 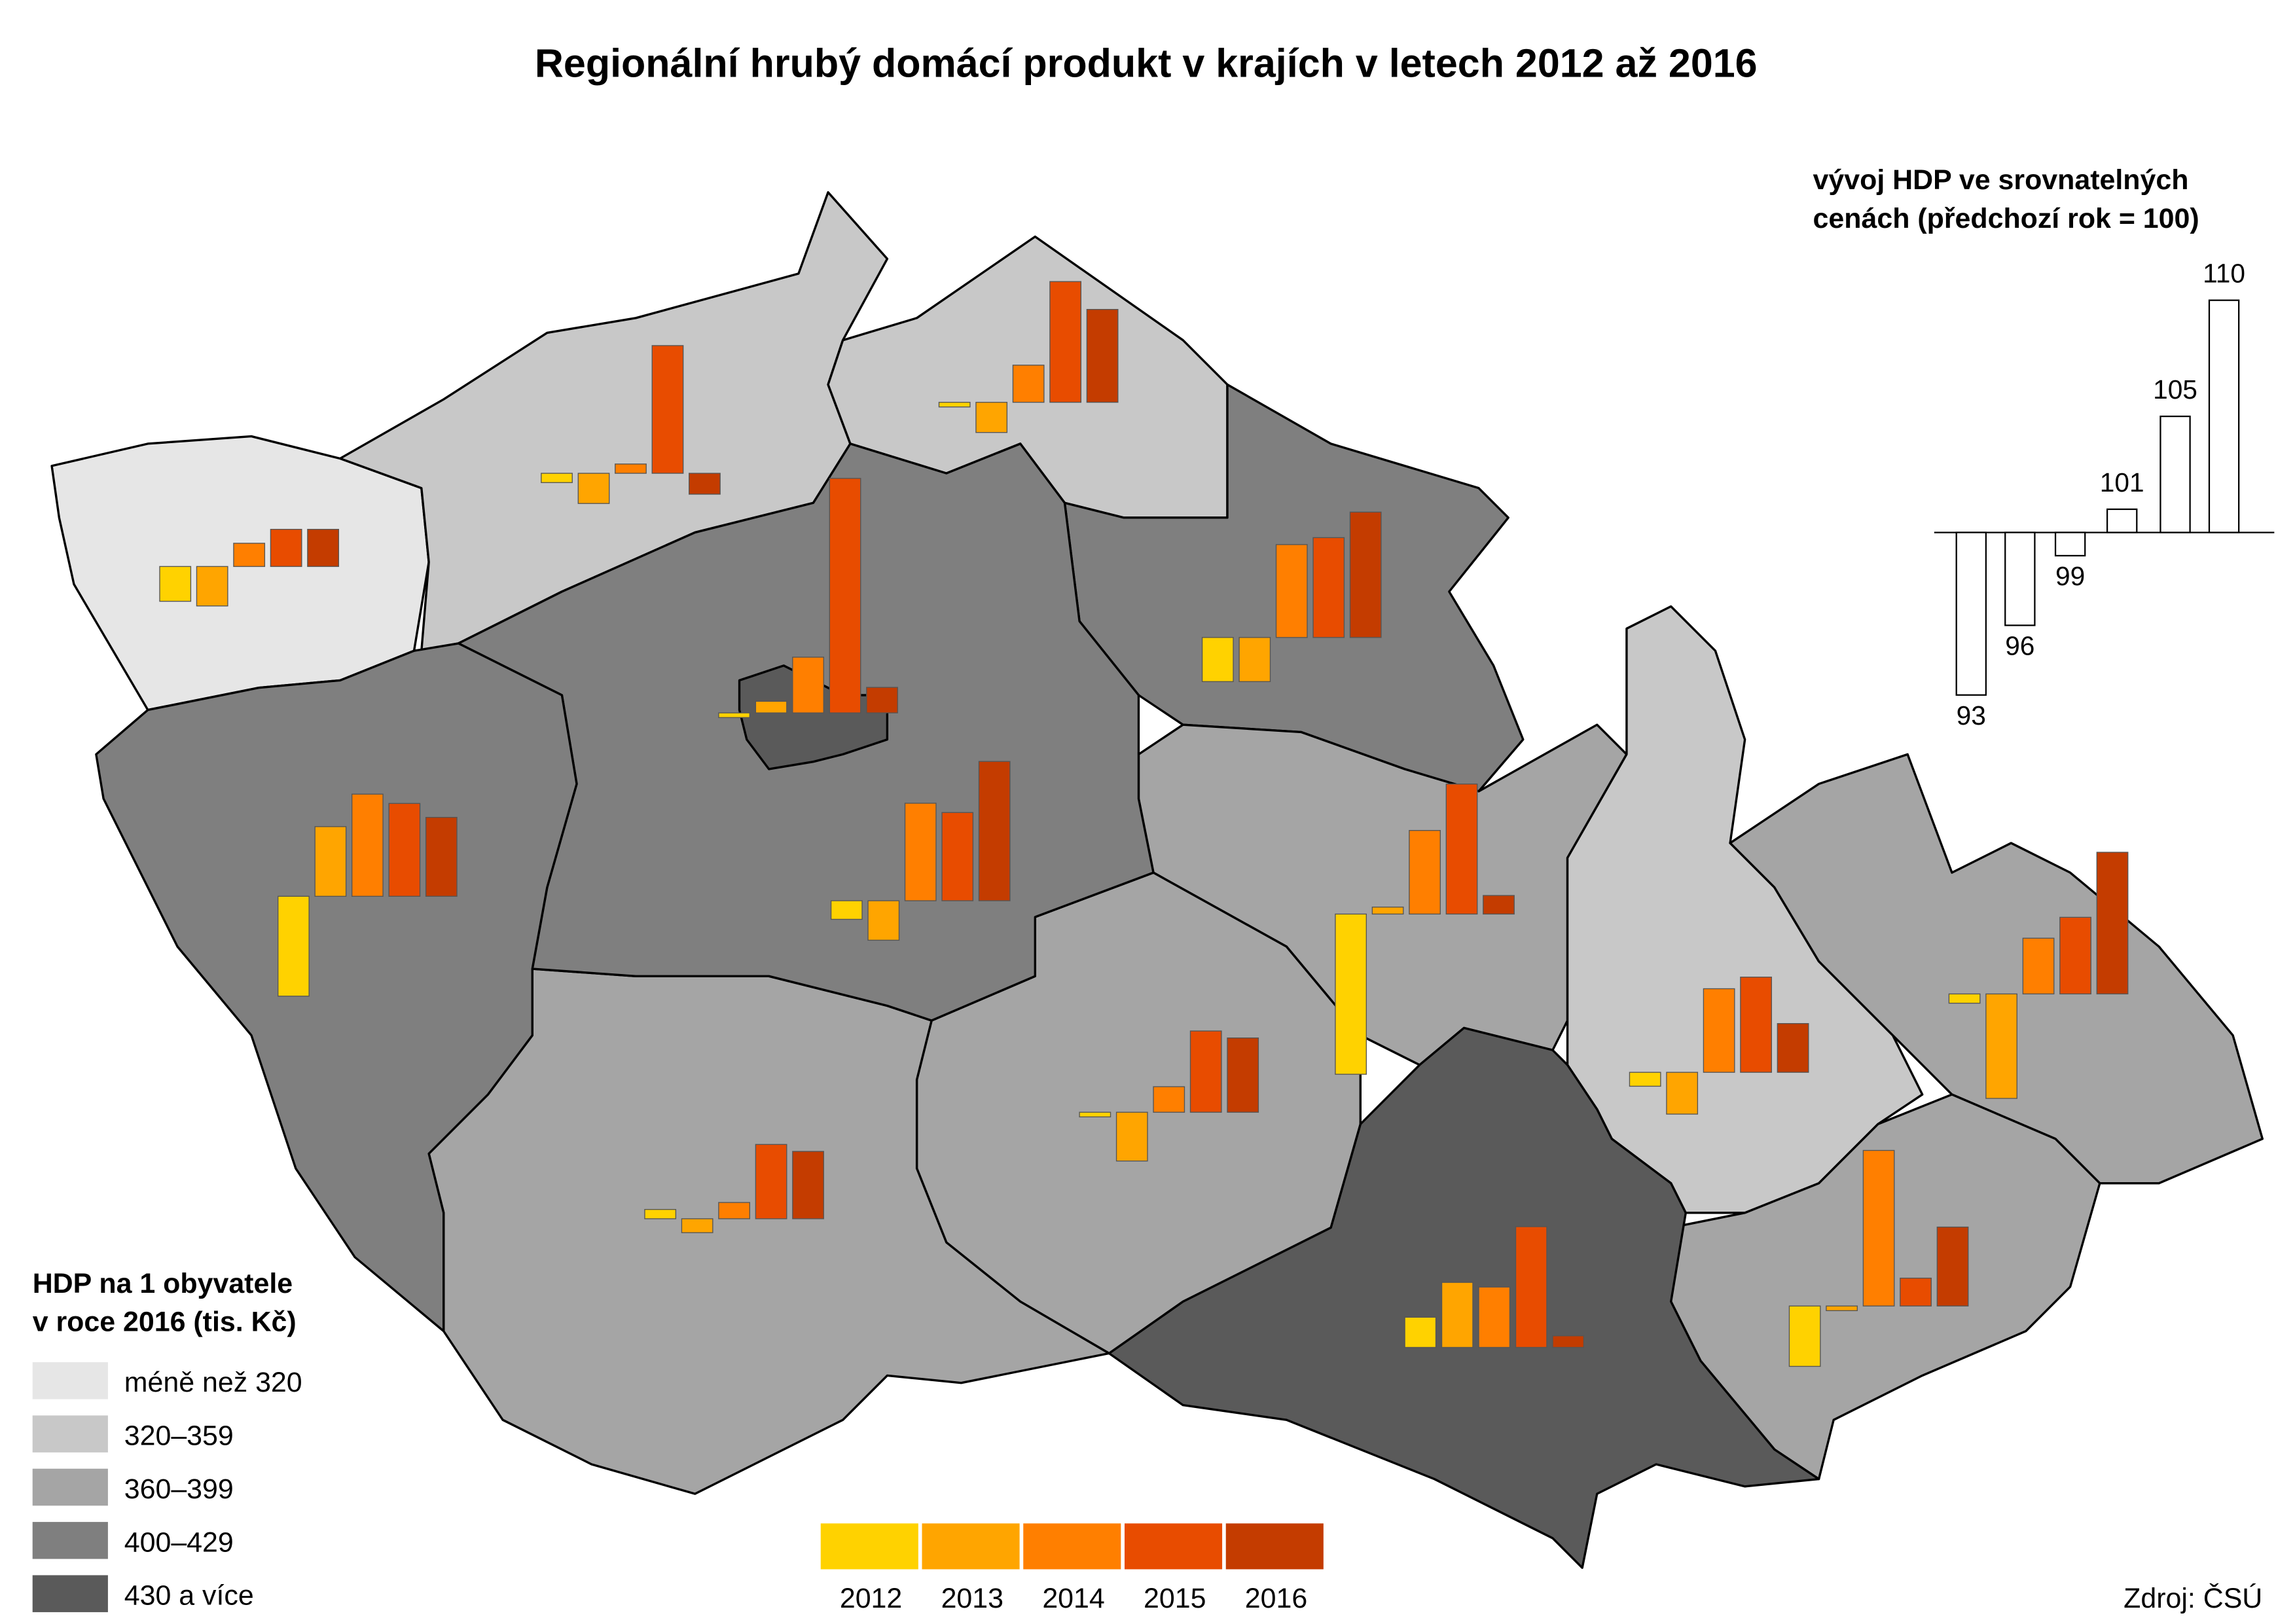 What do you see at coordinates (871, 1599) in the screenshot?
I see `year-label: 2012` at bounding box center [871, 1599].